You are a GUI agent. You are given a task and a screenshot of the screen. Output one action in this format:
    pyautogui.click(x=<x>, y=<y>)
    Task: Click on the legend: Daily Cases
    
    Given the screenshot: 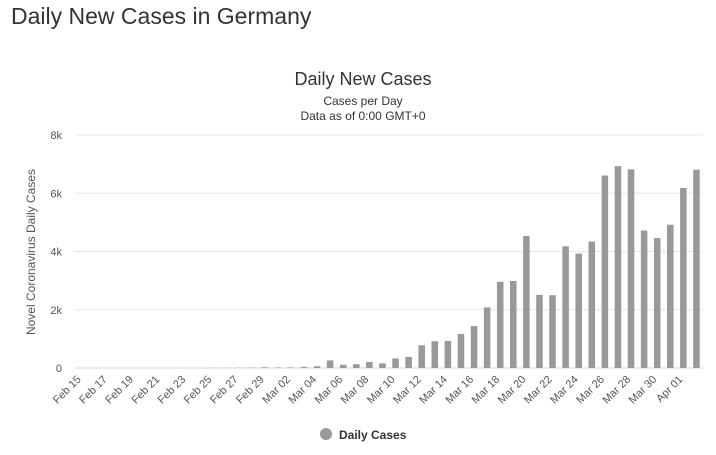 What is the action you would take?
    pyautogui.click(x=363, y=435)
    